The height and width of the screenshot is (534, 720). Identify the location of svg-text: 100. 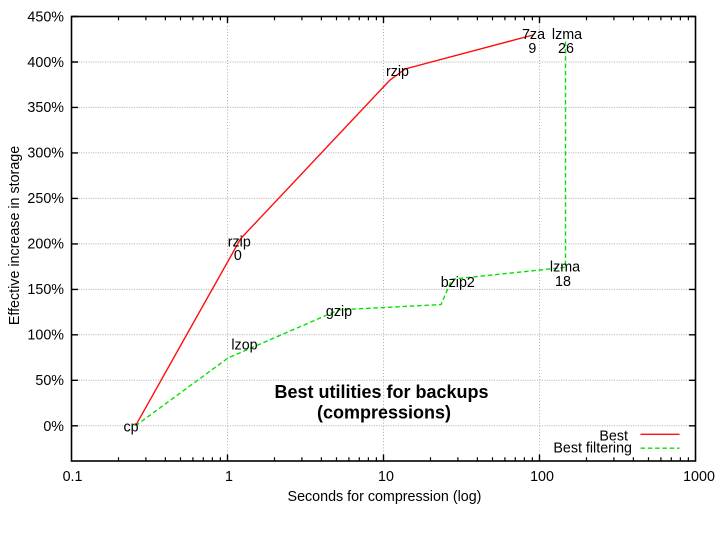
(542, 477).